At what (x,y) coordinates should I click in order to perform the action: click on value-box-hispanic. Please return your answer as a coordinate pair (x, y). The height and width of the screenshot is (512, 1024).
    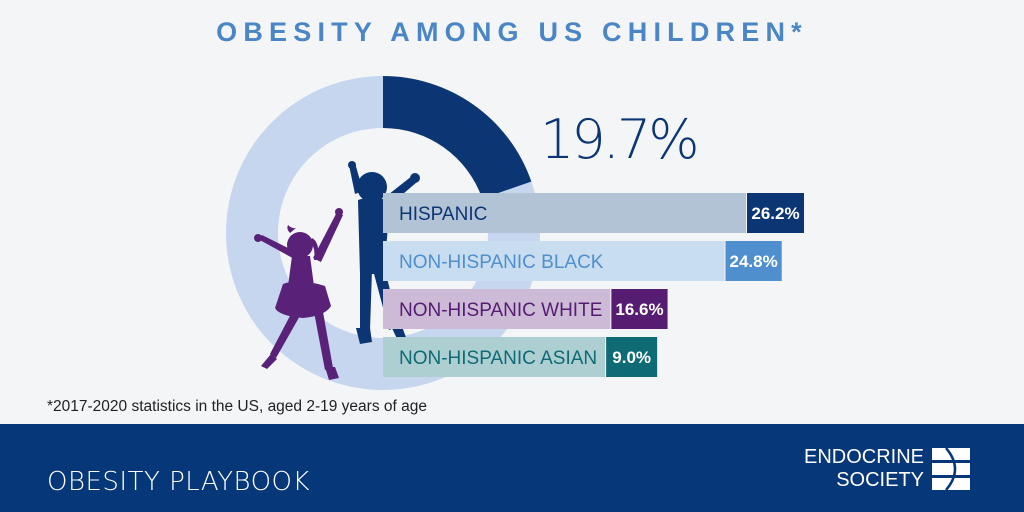
    Looking at the image, I should click on (775, 213).